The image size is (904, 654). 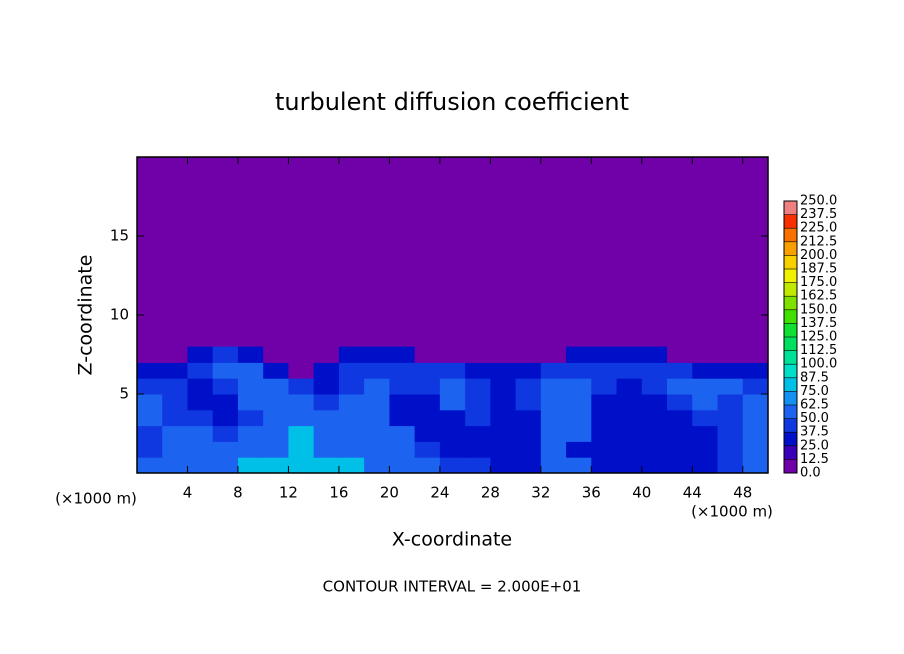 What do you see at coordinates (814, 445) in the screenshot?
I see `colorbar-label: 25.0` at bounding box center [814, 445].